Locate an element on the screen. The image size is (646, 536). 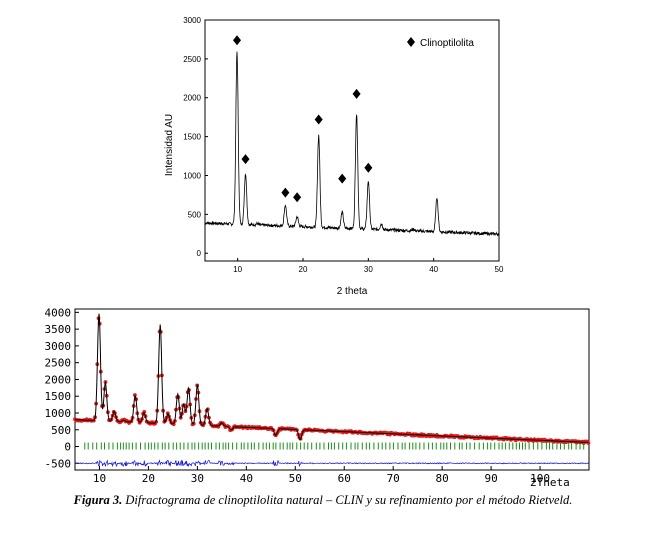
rietveld-difference-line is located at coordinates (331, 463).